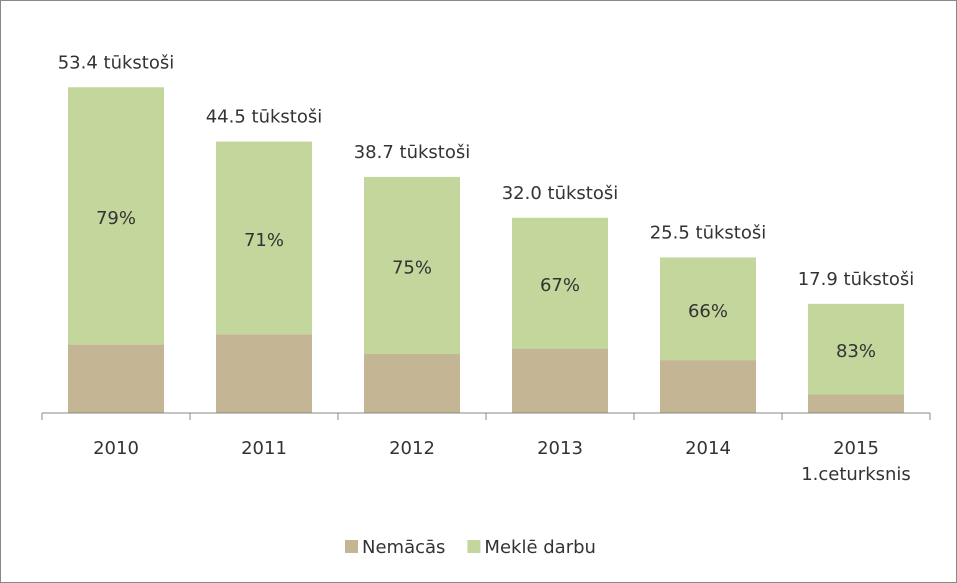  I want to click on legend-label: Meklē darbu, so click(540, 547).